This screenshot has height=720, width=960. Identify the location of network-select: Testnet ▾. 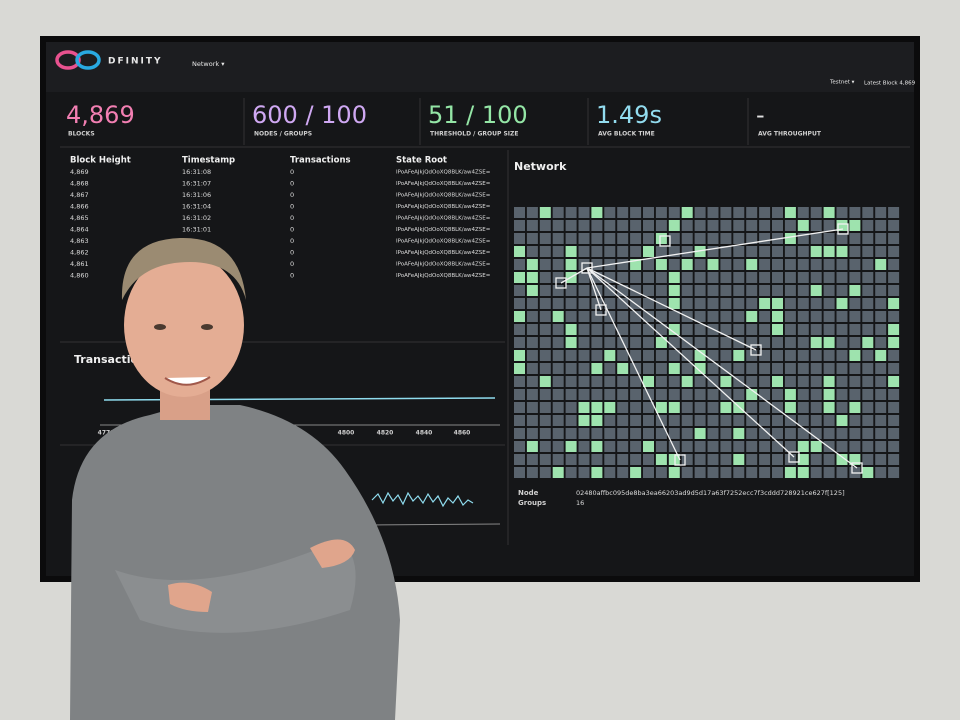
(842, 83).